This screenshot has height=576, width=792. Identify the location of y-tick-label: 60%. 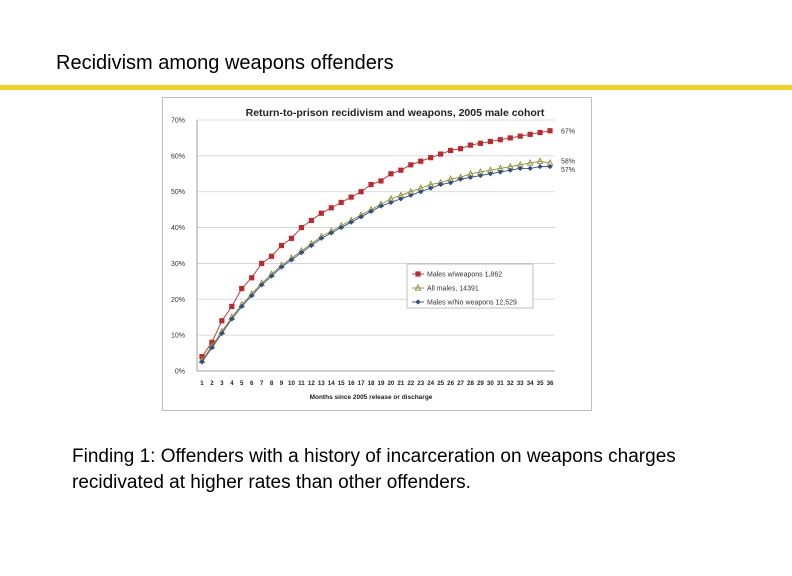
(178, 156).